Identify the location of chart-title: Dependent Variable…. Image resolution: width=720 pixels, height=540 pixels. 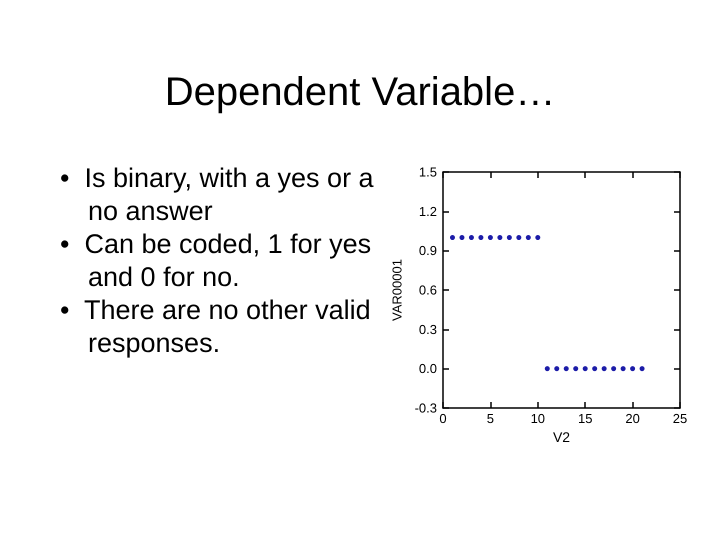
(360, 92).